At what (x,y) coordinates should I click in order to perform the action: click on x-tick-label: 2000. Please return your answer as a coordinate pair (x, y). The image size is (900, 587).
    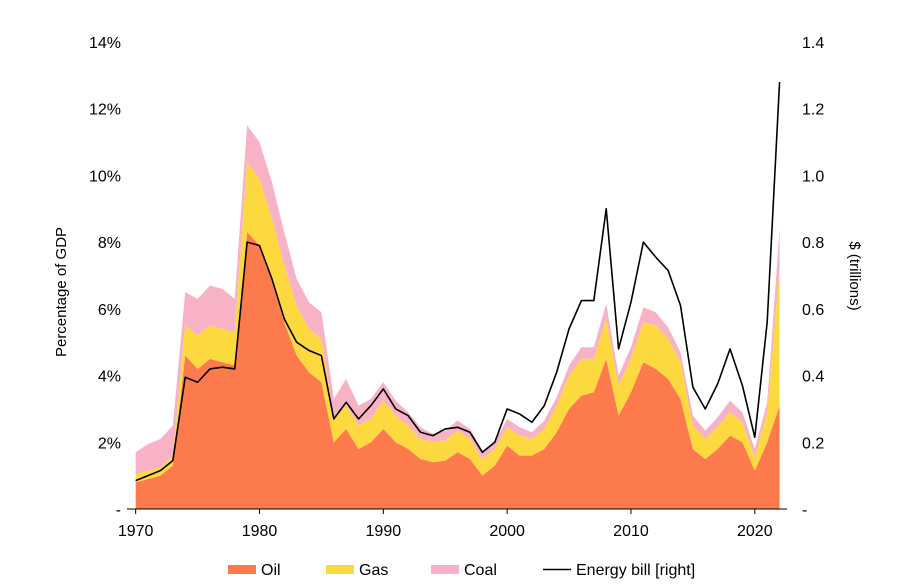
    Looking at the image, I should click on (507, 531).